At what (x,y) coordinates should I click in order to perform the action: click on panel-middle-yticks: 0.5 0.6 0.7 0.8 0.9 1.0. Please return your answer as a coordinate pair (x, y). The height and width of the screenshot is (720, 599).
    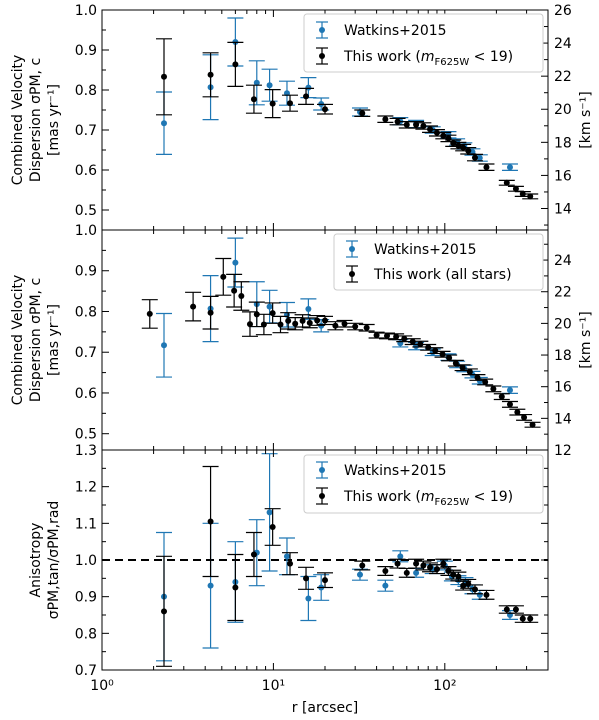
    Looking at the image, I should click on (92, 333).